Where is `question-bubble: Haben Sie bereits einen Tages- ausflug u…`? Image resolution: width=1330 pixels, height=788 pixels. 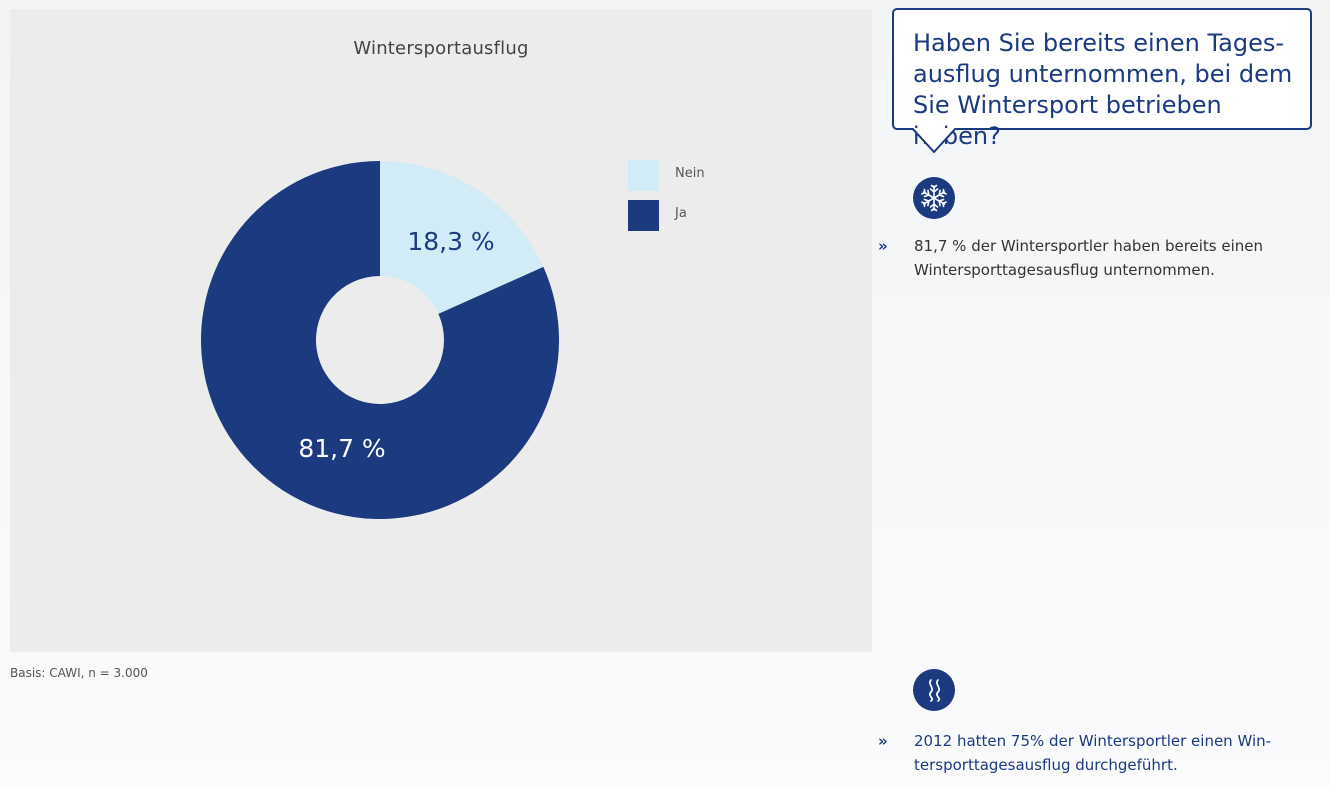
question-bubble: Haben Sie bereits einen Tages- ausflug u… is located at coordinates (1102, 79).